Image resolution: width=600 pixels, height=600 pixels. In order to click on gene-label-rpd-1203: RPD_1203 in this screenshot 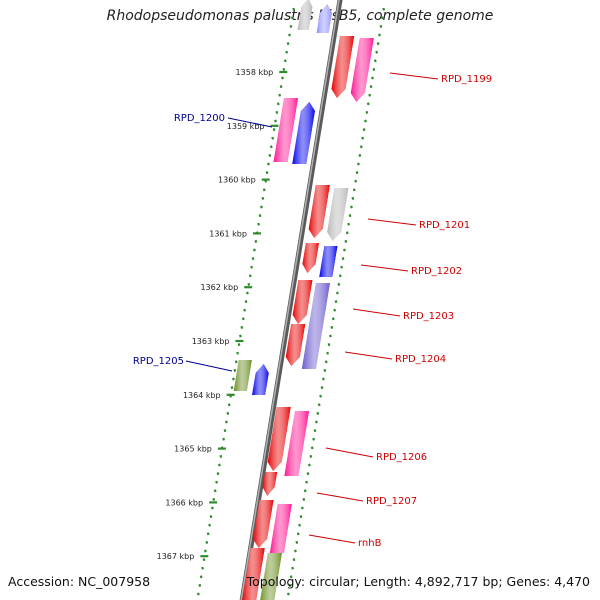, I will do `click(403, 315)`.